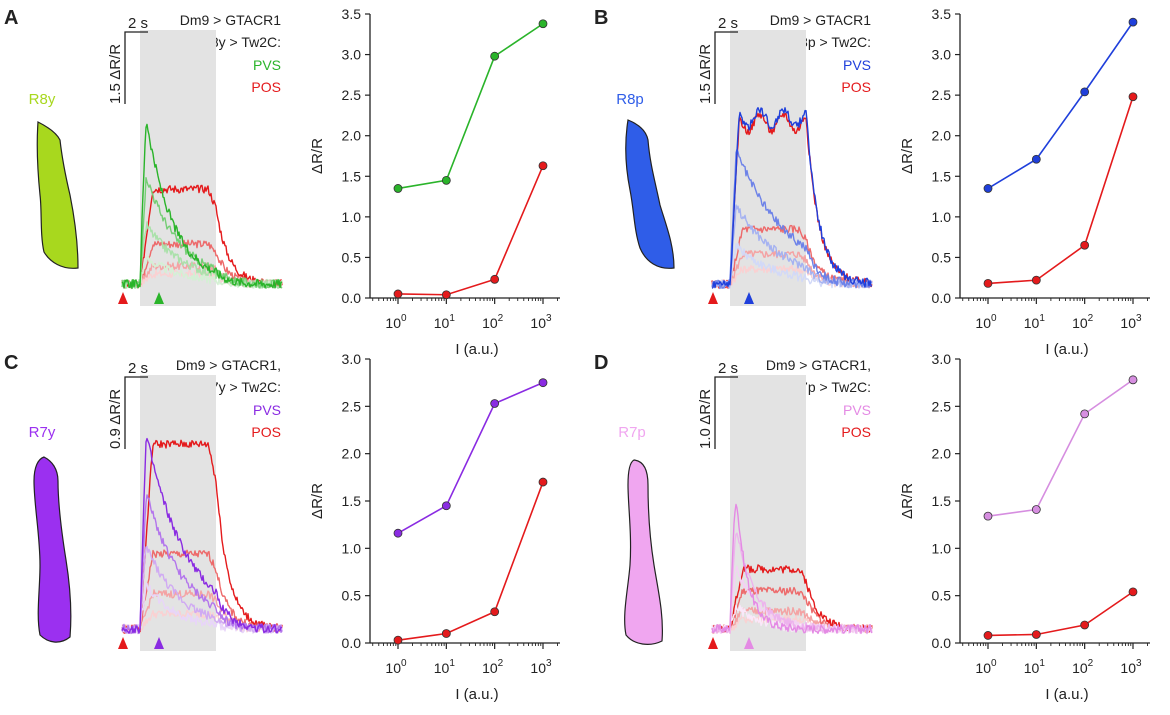 Image resolution: width=1170 pixels, height=715 pixels. What do you see at coordinates (241, 42) in the screenshot?
I see `genotype-line-2: R8y > Tw2C:` at bounding box center [241, 42].